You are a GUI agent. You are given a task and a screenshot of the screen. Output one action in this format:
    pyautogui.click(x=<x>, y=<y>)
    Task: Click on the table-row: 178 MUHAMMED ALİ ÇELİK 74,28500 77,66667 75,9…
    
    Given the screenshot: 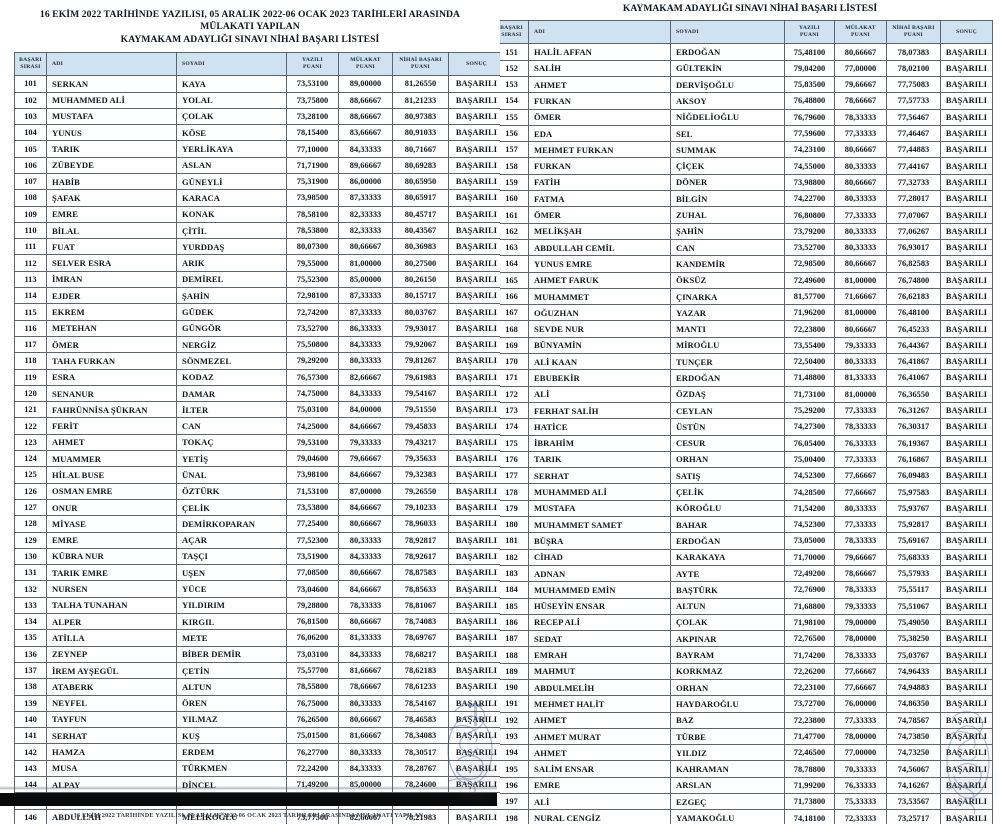 What is the action you would take?
    pyautogui.click(x=746, y=492)
    